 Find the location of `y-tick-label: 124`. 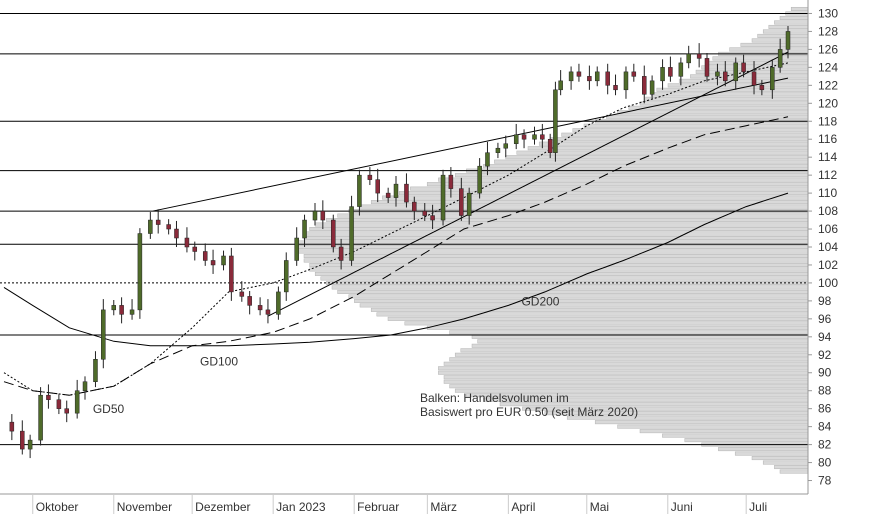

y-tick-label: 124 is located at coordinates (828, 67).